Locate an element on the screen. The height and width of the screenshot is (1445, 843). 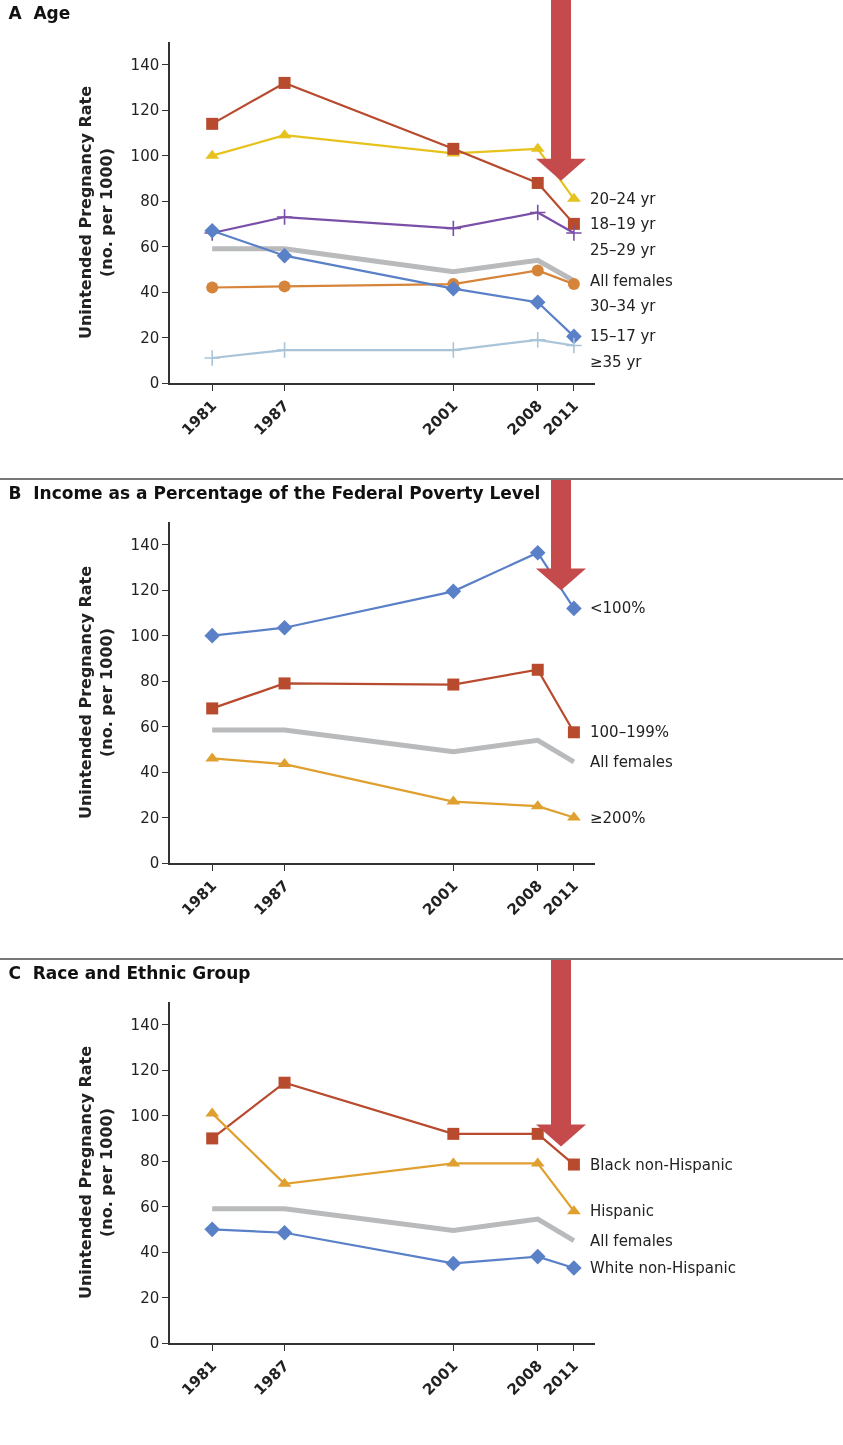
series-label: 30–34 yr is located at coordinates (623, 306).